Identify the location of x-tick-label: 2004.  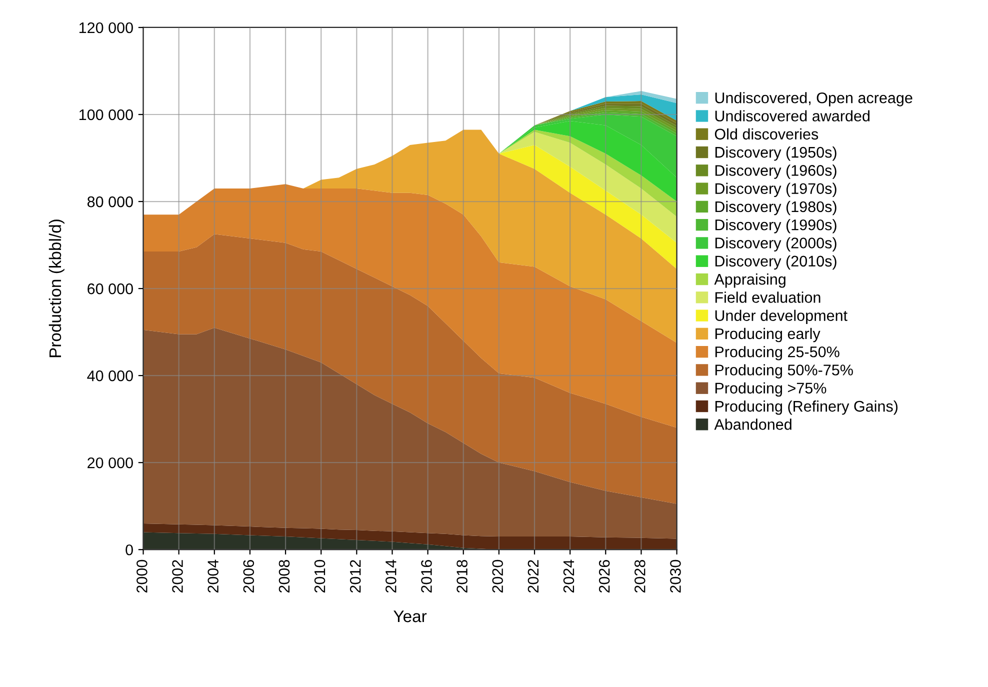
(213, 576).